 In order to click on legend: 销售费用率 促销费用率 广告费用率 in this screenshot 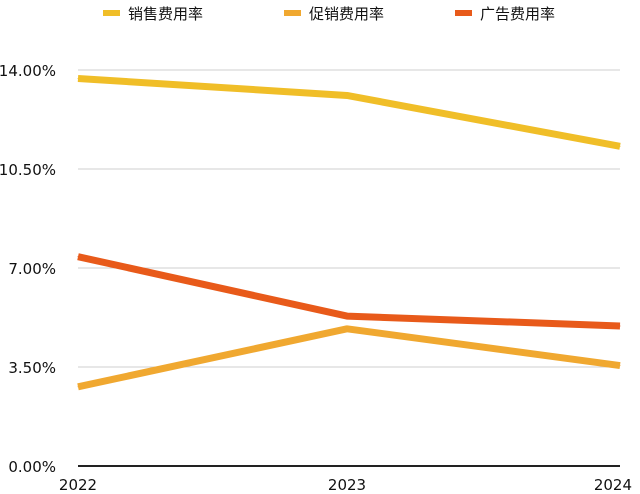, I will do `click(329, 14)`.